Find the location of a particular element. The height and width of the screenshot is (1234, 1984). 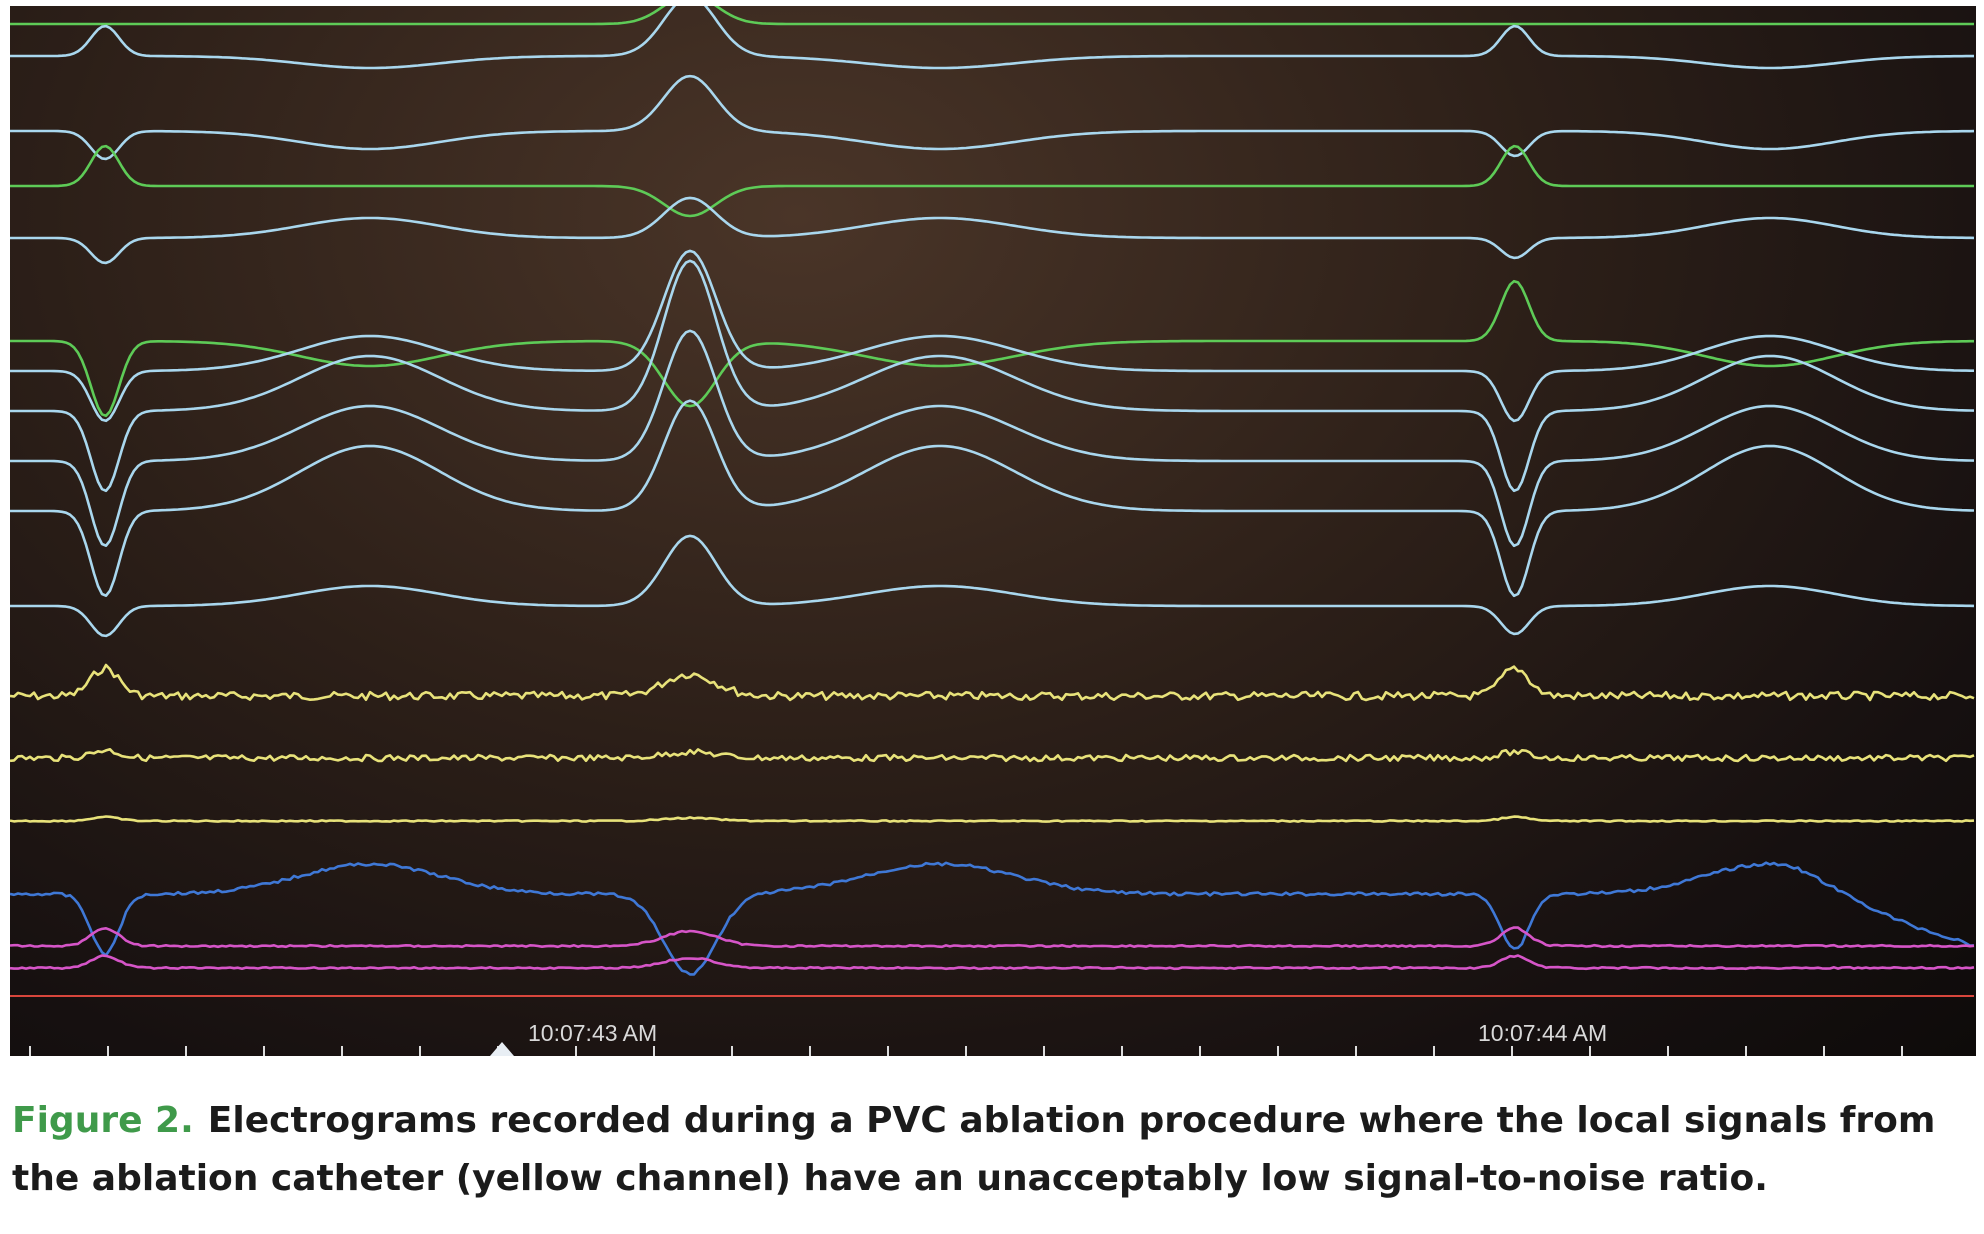

figure-label: Figure 2. is located at coordinates (103, 1120).